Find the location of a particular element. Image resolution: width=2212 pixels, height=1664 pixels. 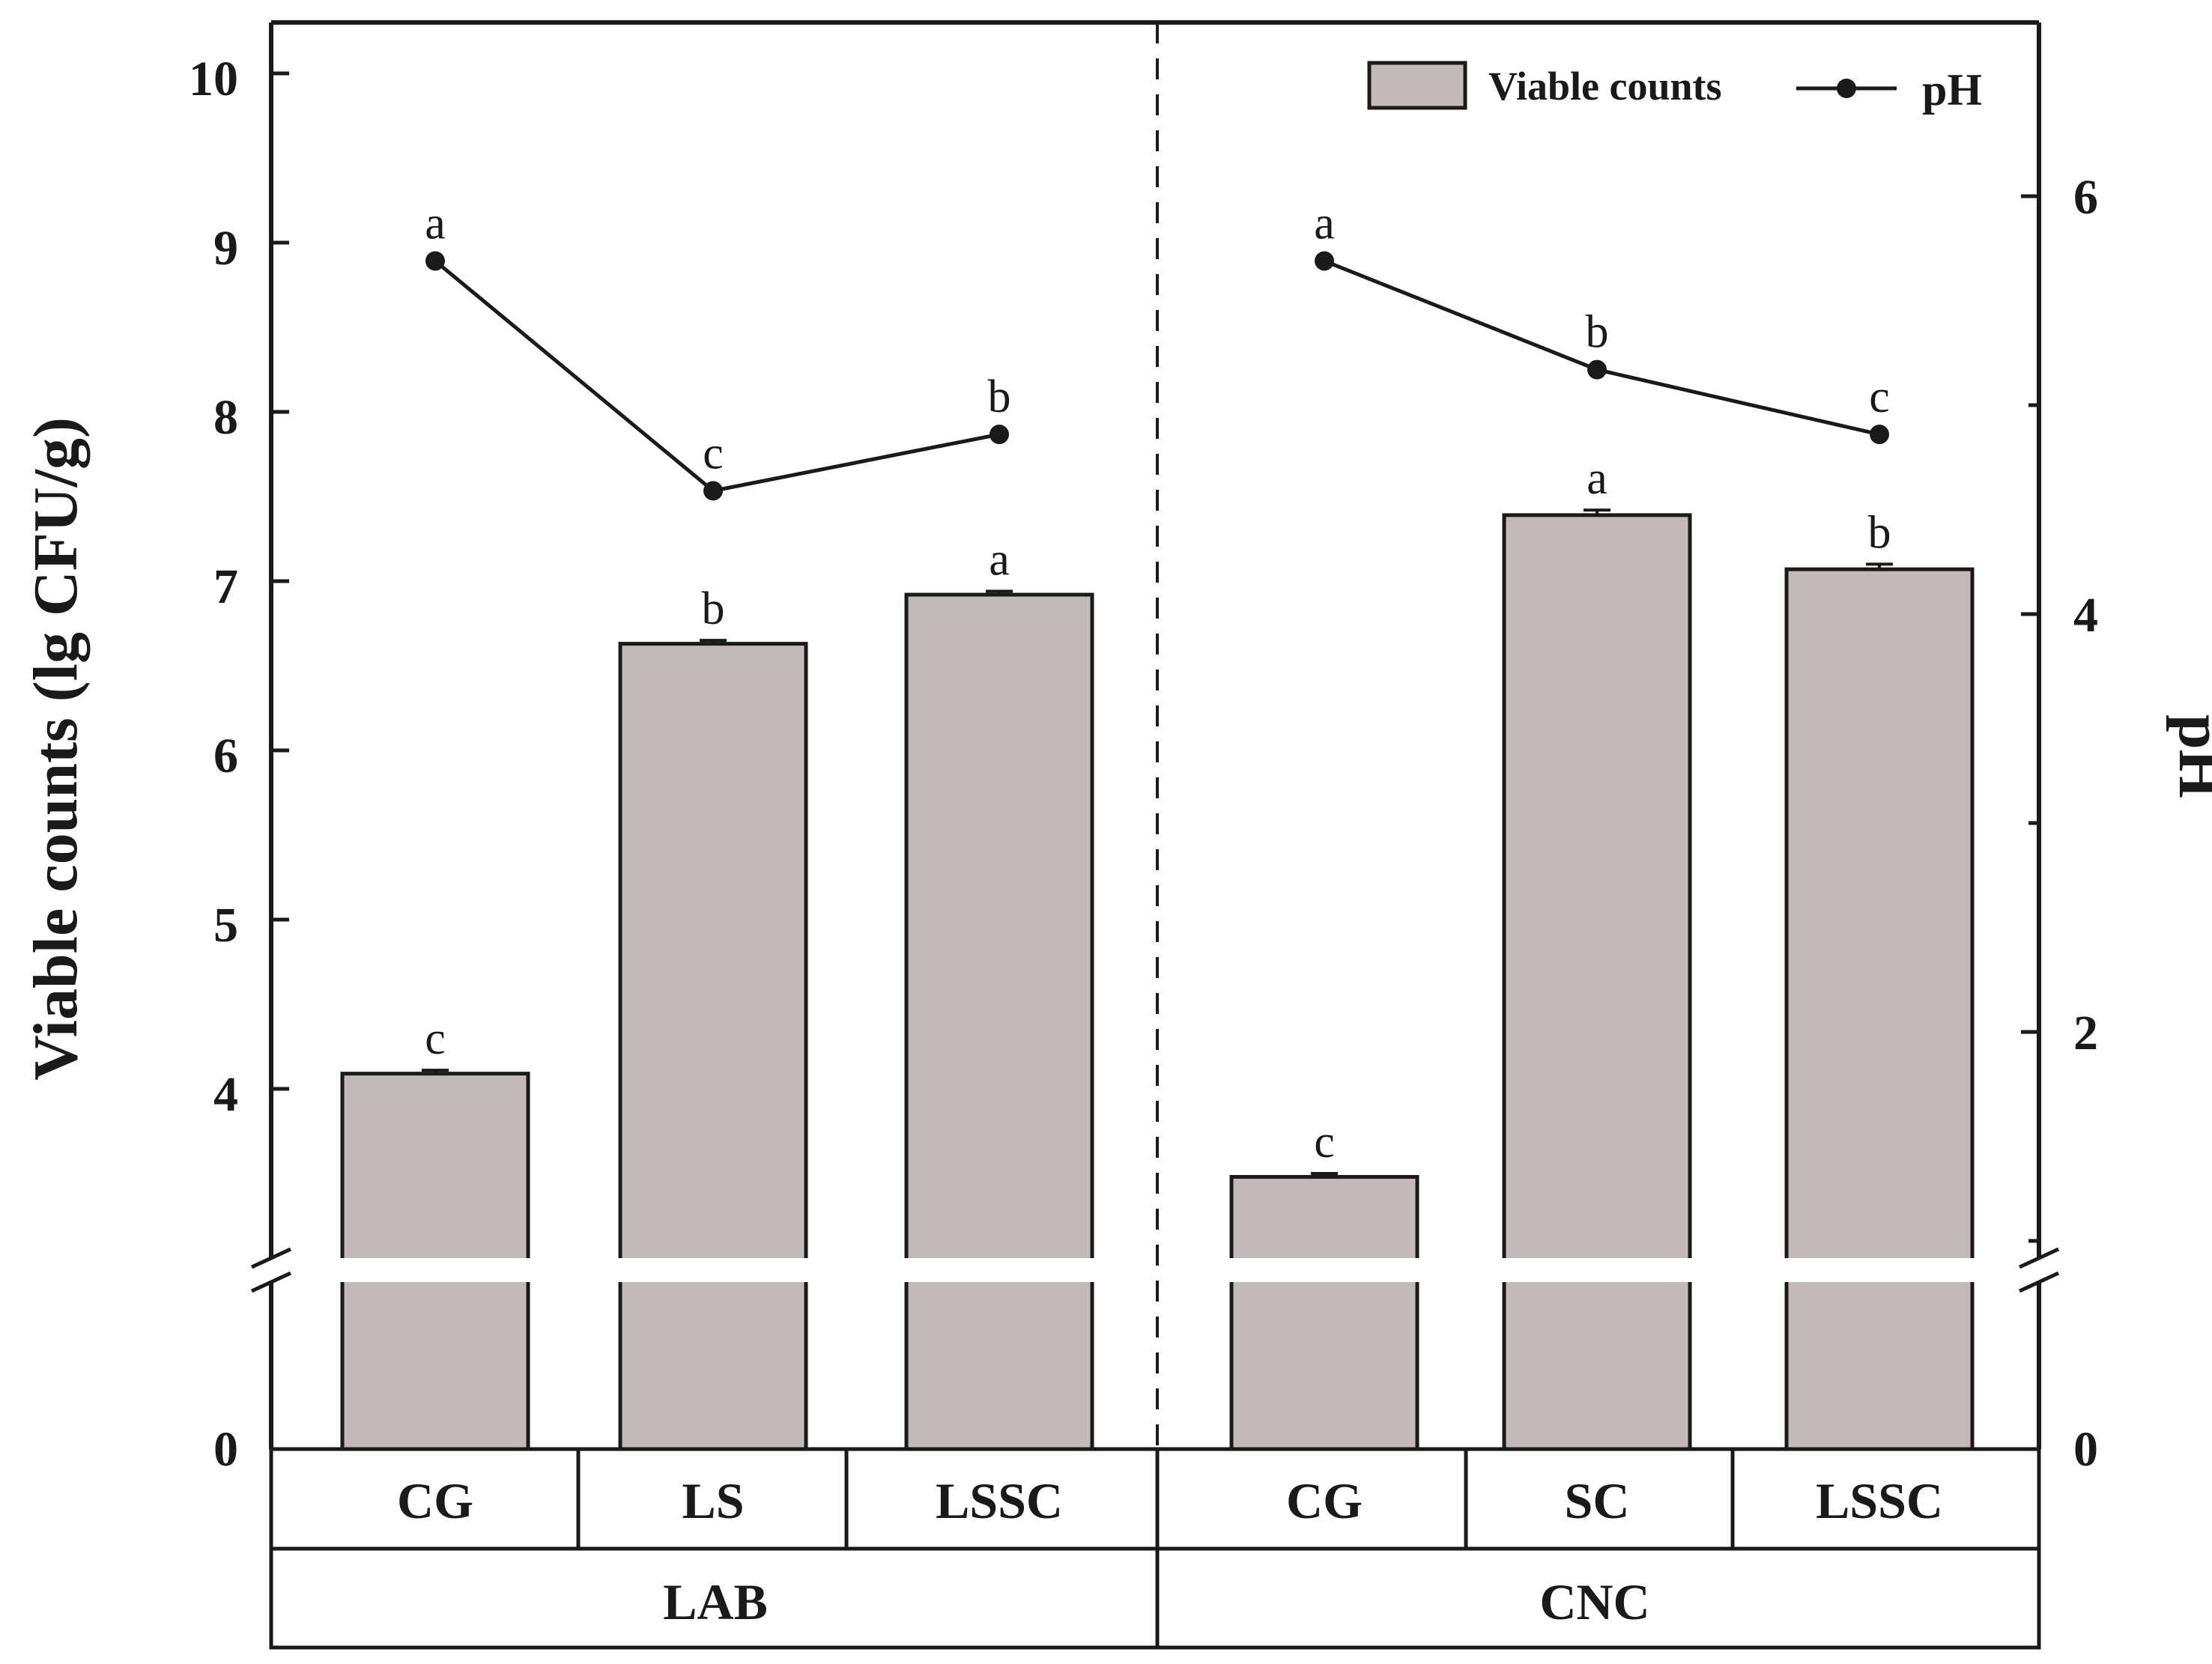

y-right-tick-label: 6 is located at coordinates (2085, 197).